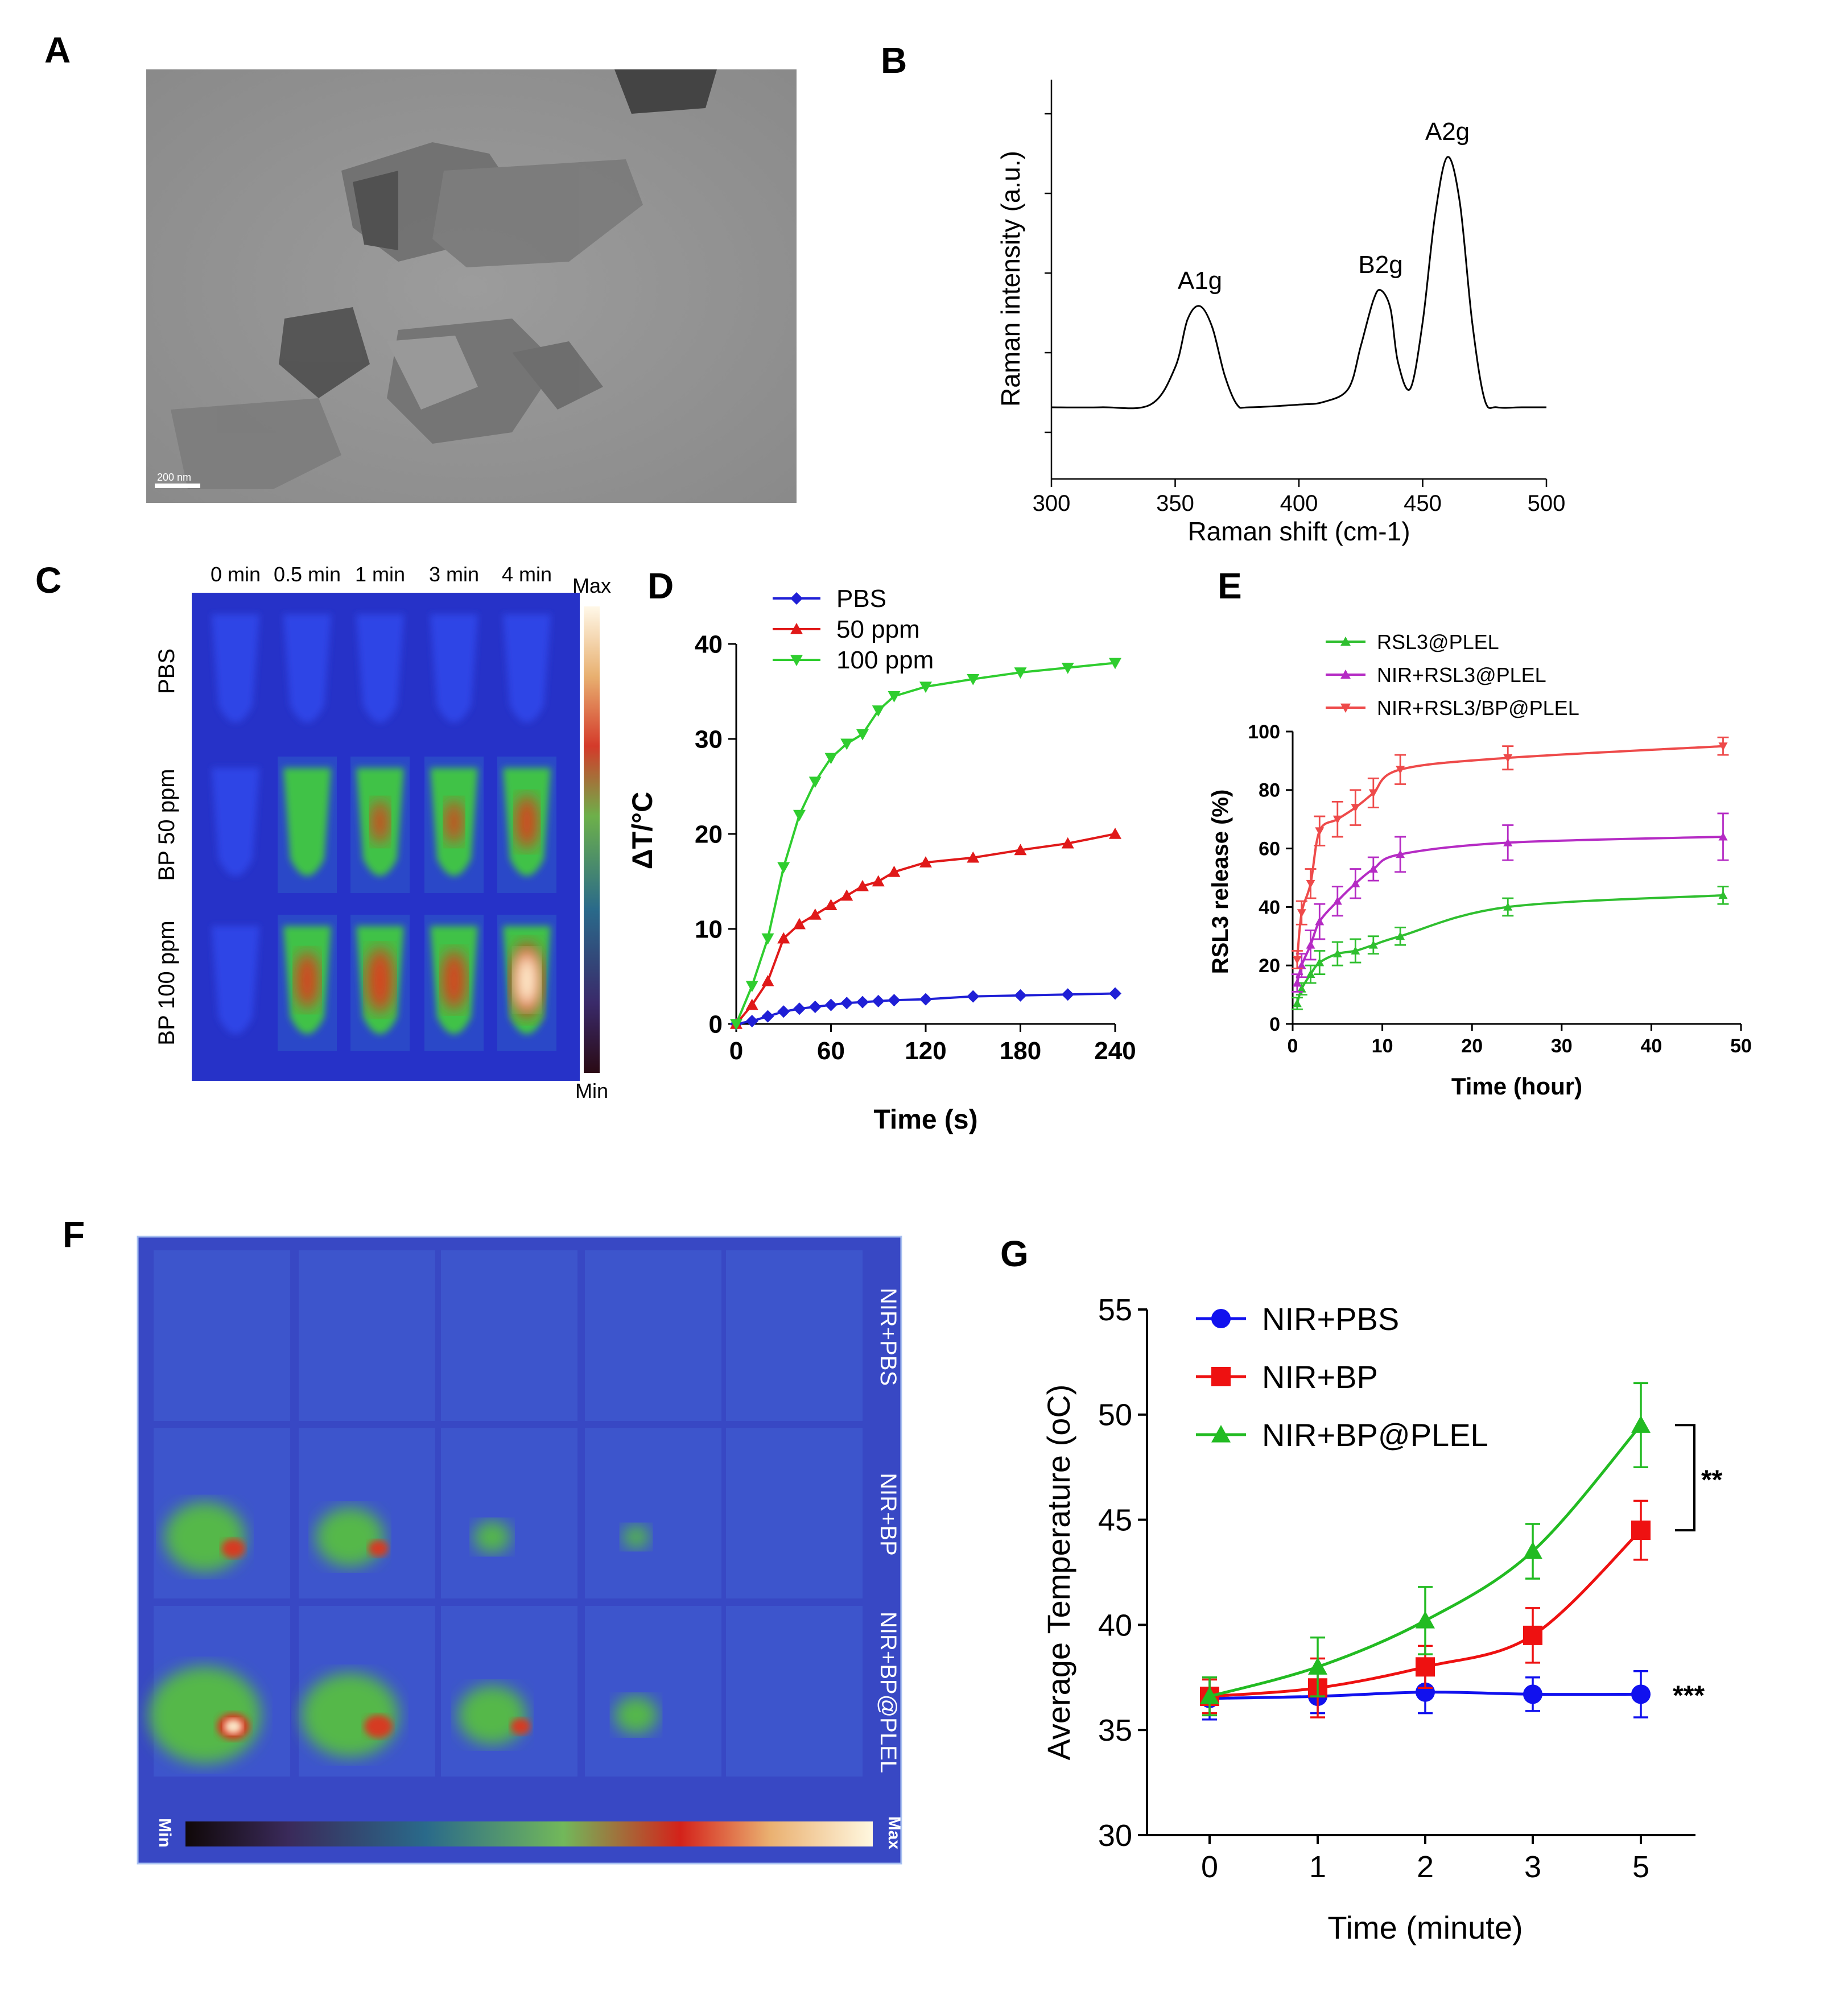  I want to click on legend-label: PBS, so click(861, 599).